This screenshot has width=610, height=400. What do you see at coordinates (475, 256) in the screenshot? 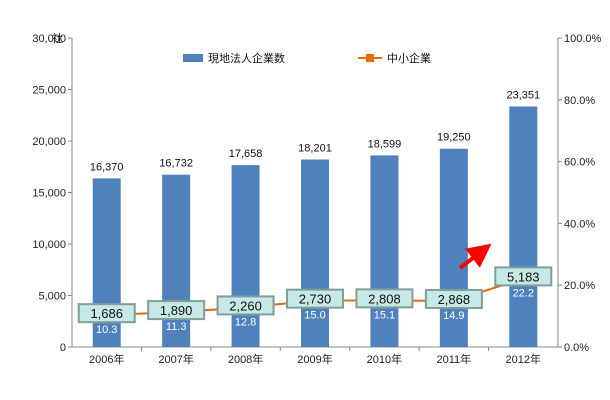
I see `annotation-arrow` at bounding box center [475, 256].